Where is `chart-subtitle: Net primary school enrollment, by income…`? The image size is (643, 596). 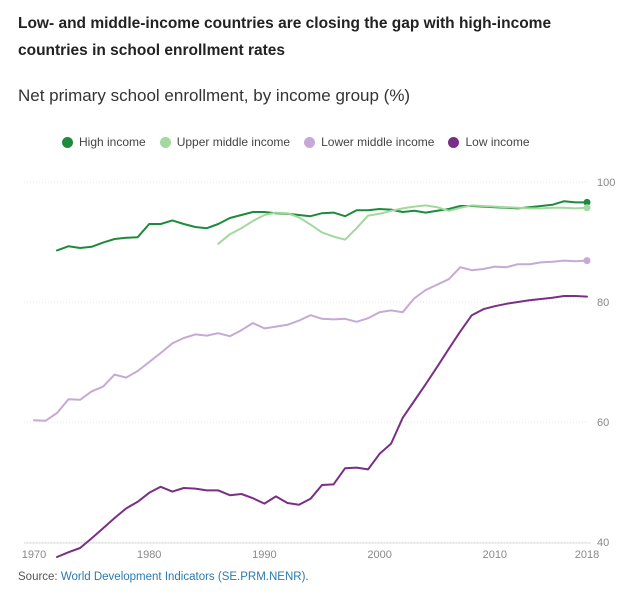 chart-subtitle: Net primary school enrollment, by income… is located at coordinates (214, 95).